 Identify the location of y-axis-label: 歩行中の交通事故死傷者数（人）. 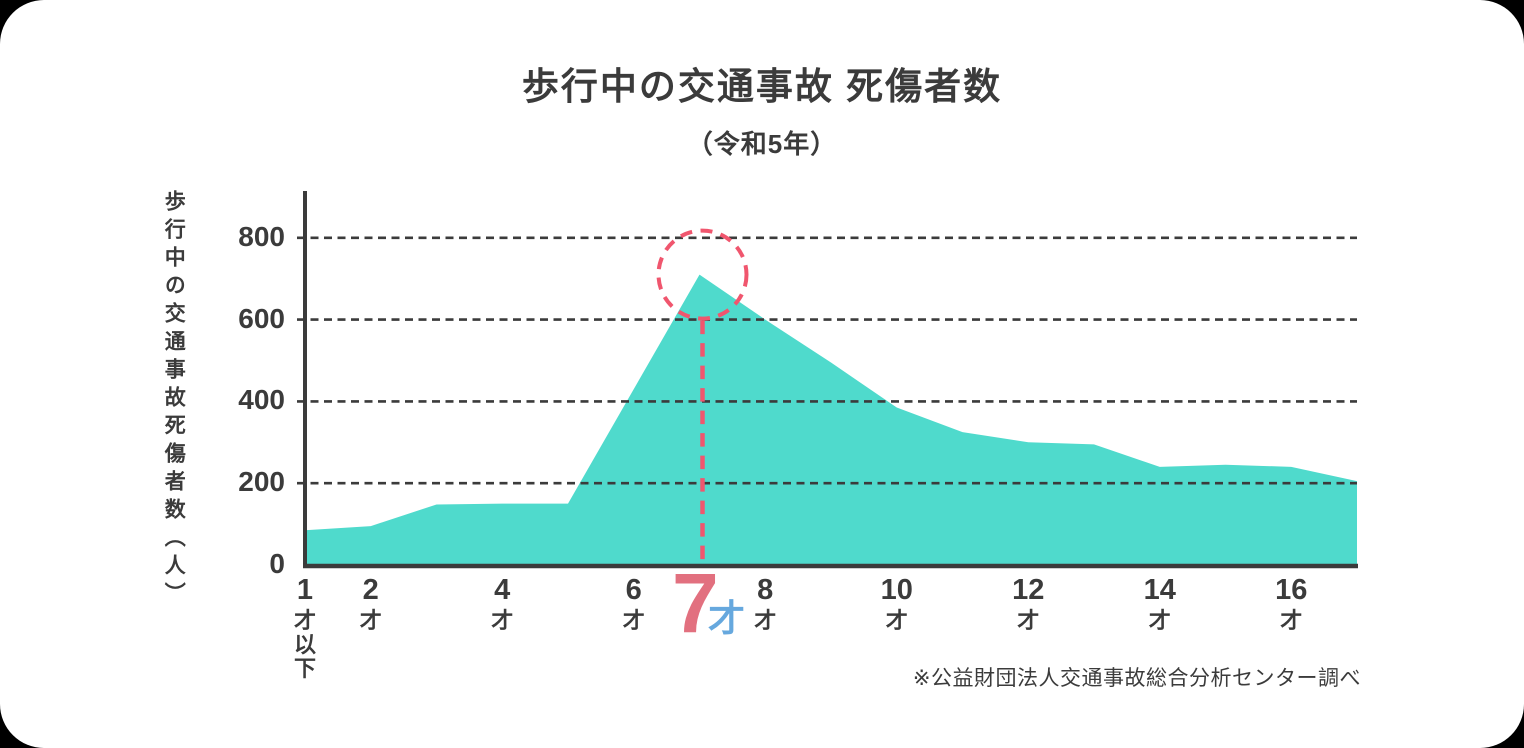
(174, 400).